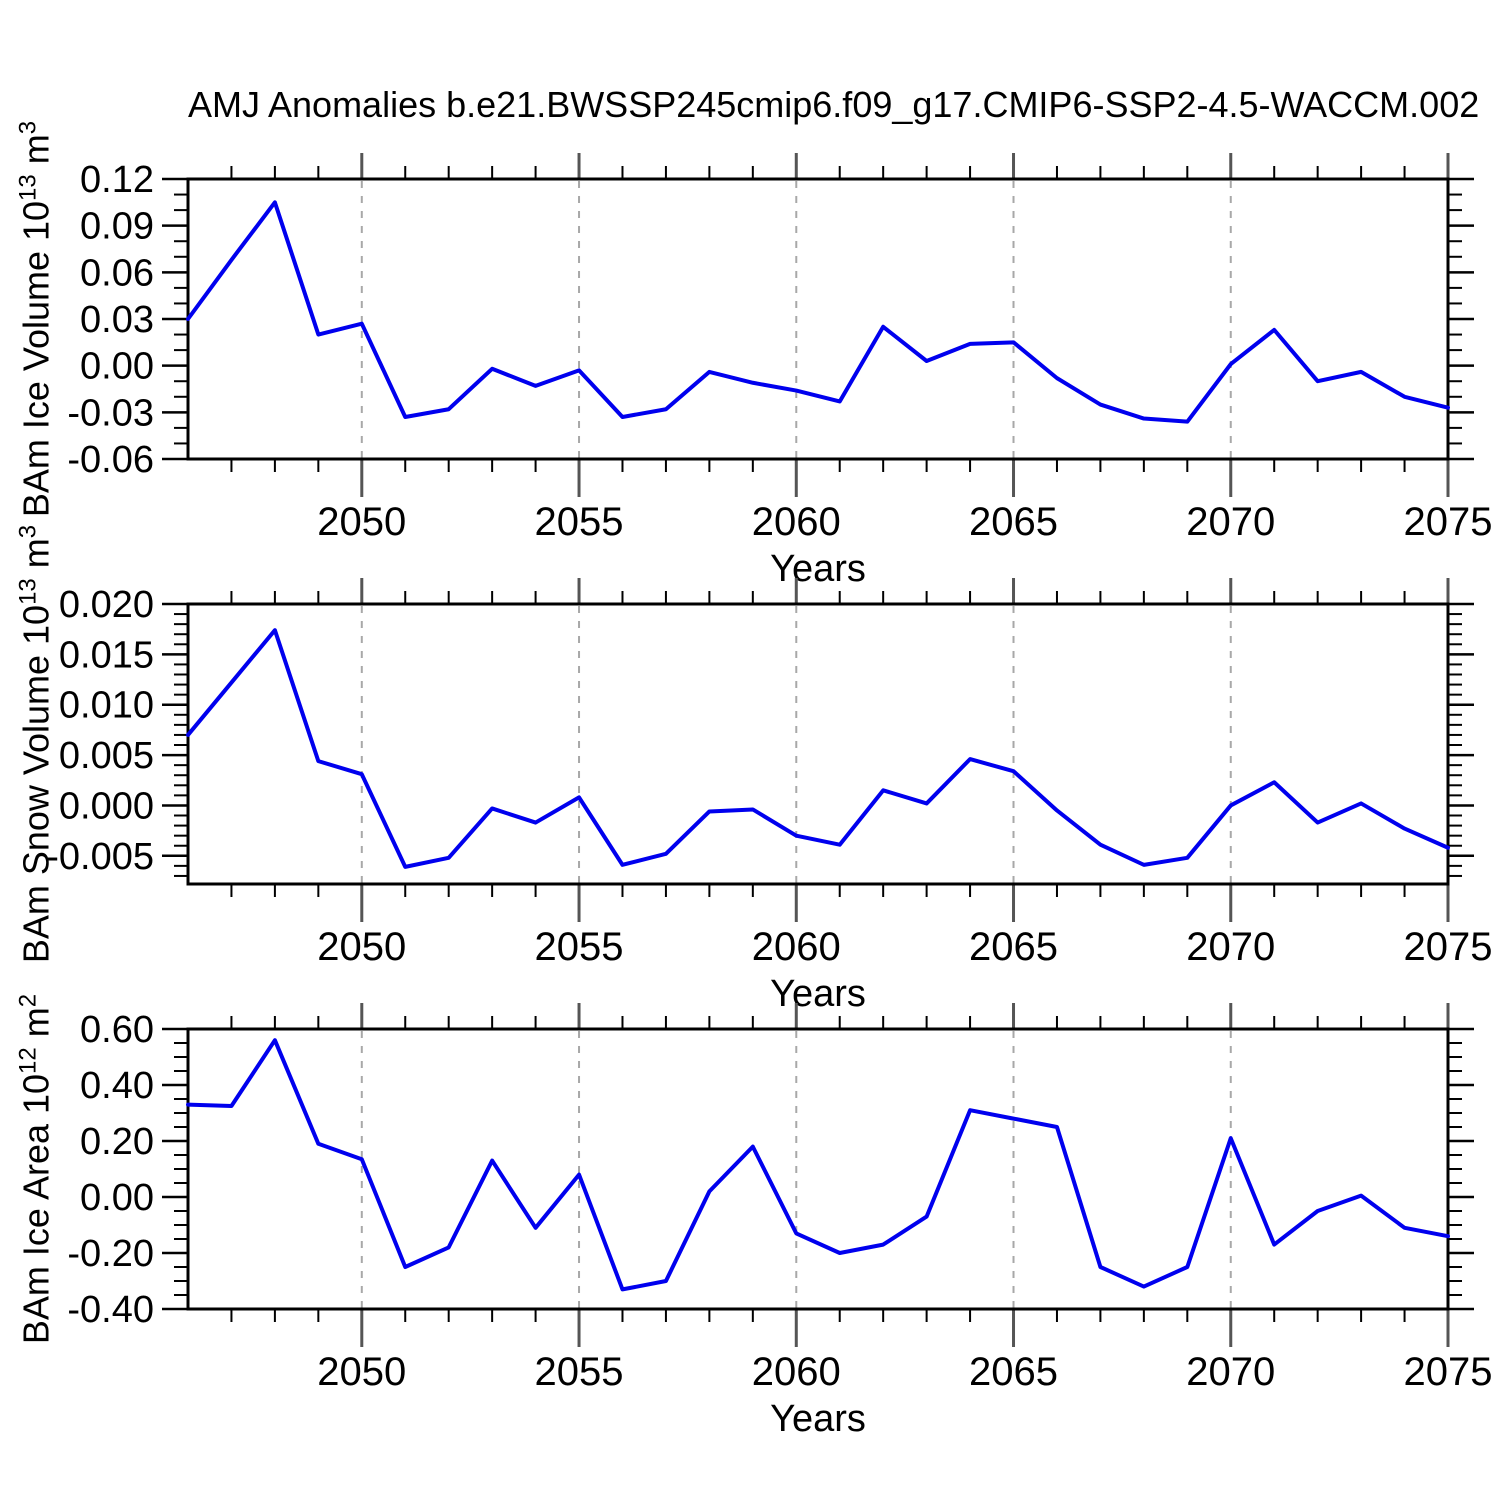 This screenshot has height=1500, width=1500. I want to click on svg-text: 0.000, so click(106, 806).